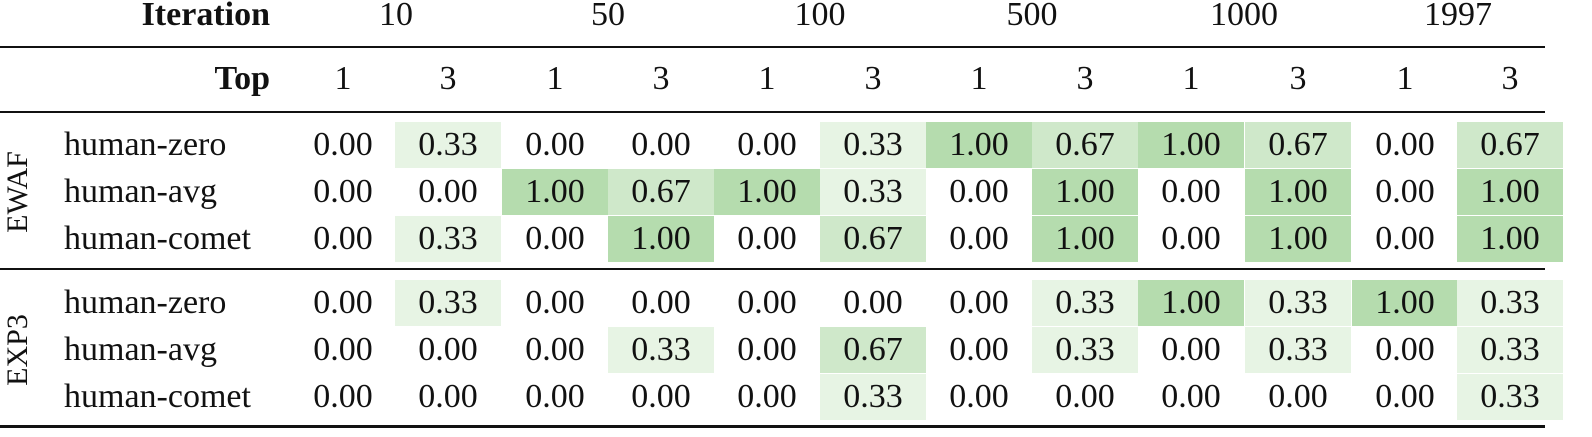  What do you see at coordinates (820, 16) in the screenshot?
I see `iteration-header: 100` at bounding box center [820, 16].